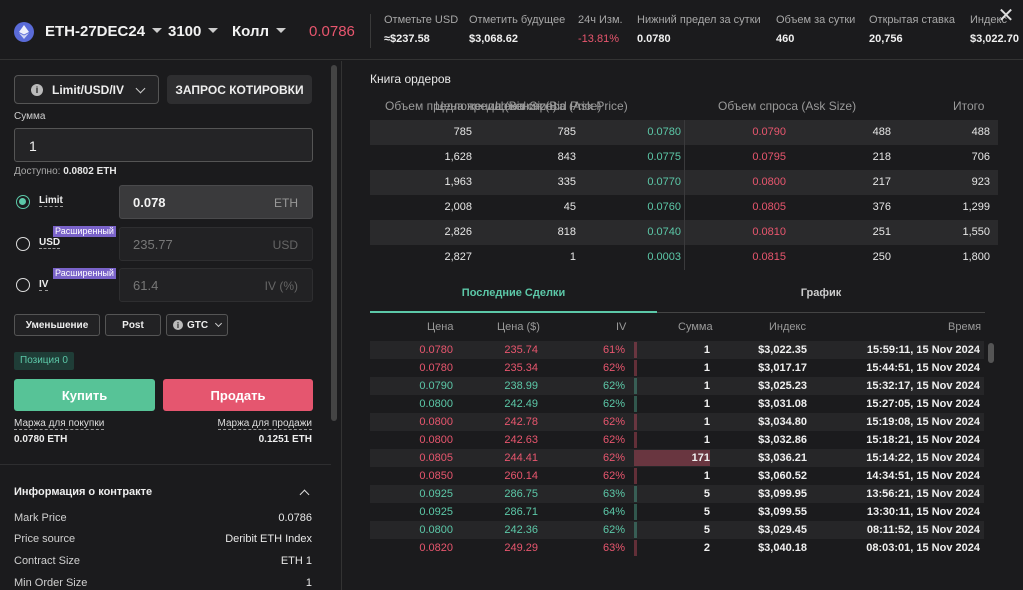 The height and width of the screenshot is (590, 1023). Describe the element at coordinates (84, 231) in the screenshot. I see `advanced-badge: Расширенный` at that location.